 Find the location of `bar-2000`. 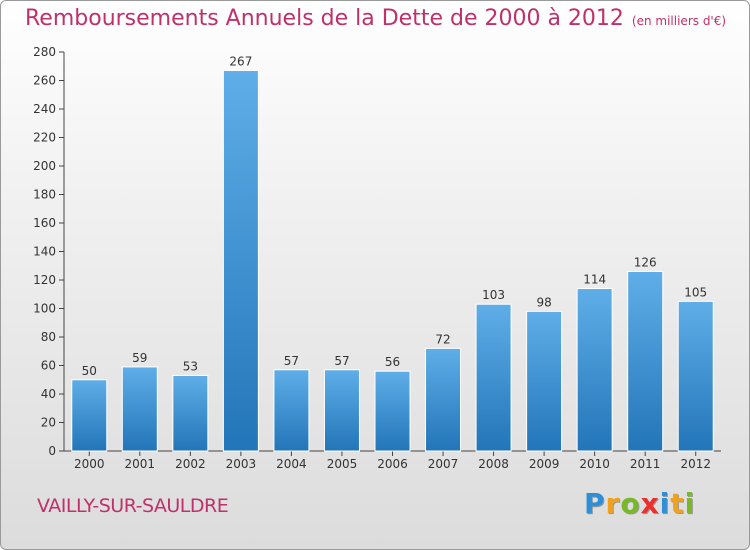

bar-2000 is located at coordinates (89, 415).